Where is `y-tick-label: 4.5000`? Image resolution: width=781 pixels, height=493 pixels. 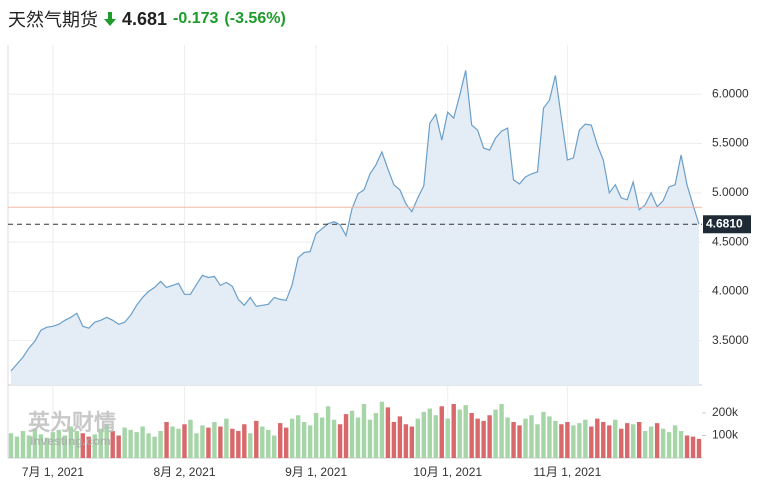 y-tick-label: 4.5000 is located at coordinates (730, 241).